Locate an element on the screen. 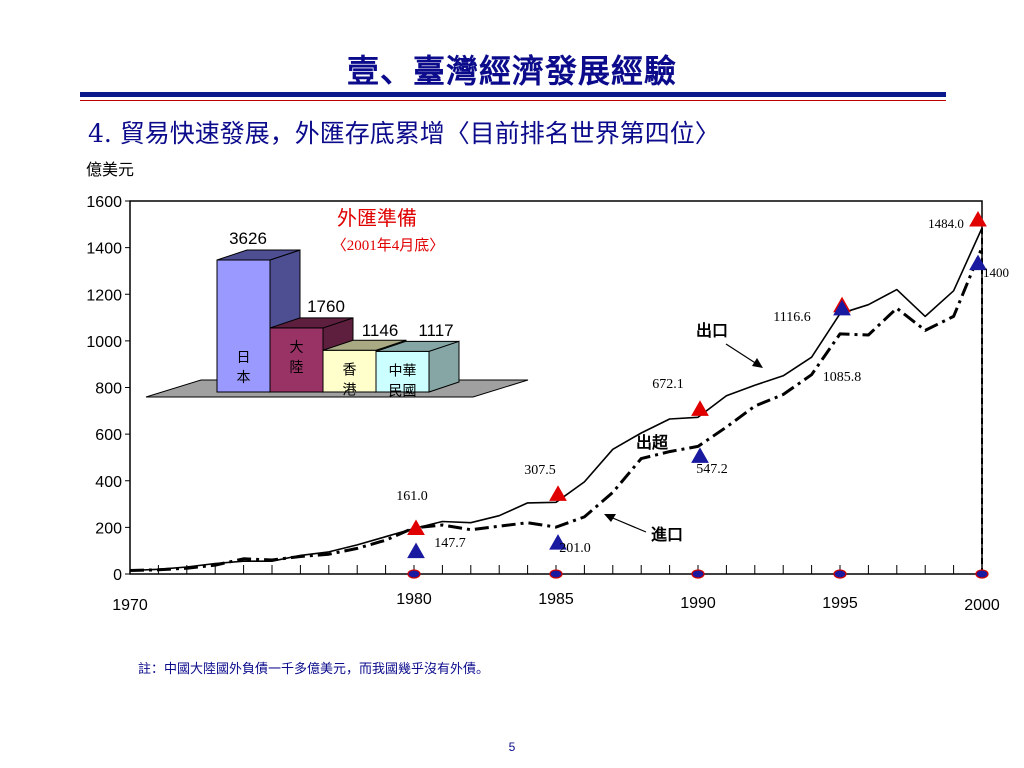 Image resolution: width=1024 pixels, height=768 pixels. x-tick-label: 1990 is located at coordinates (698, 603).